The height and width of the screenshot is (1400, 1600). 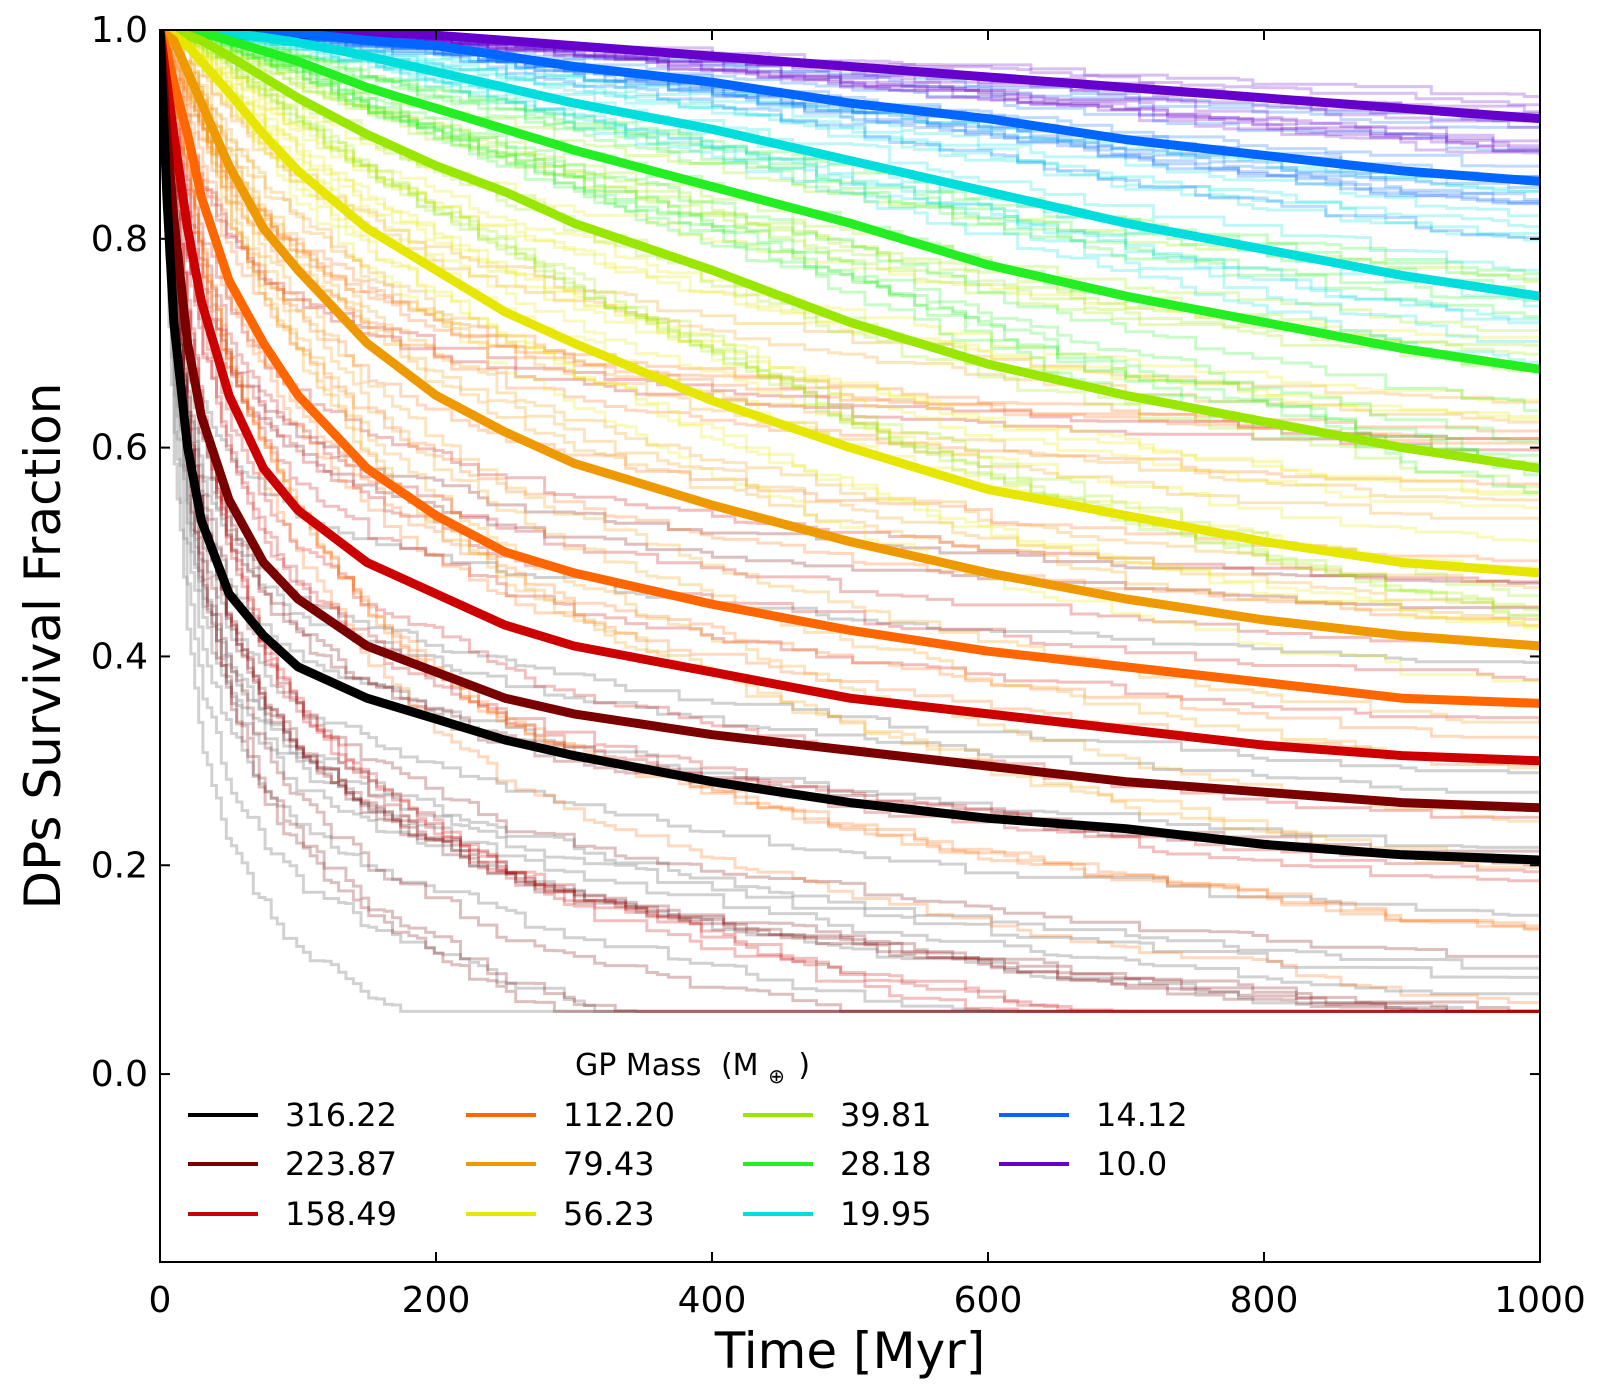 What do you see at coordinates (886, 1164) in the screenshot?
I see `legend-label: 28.18` at bounding box center [886, 1164].